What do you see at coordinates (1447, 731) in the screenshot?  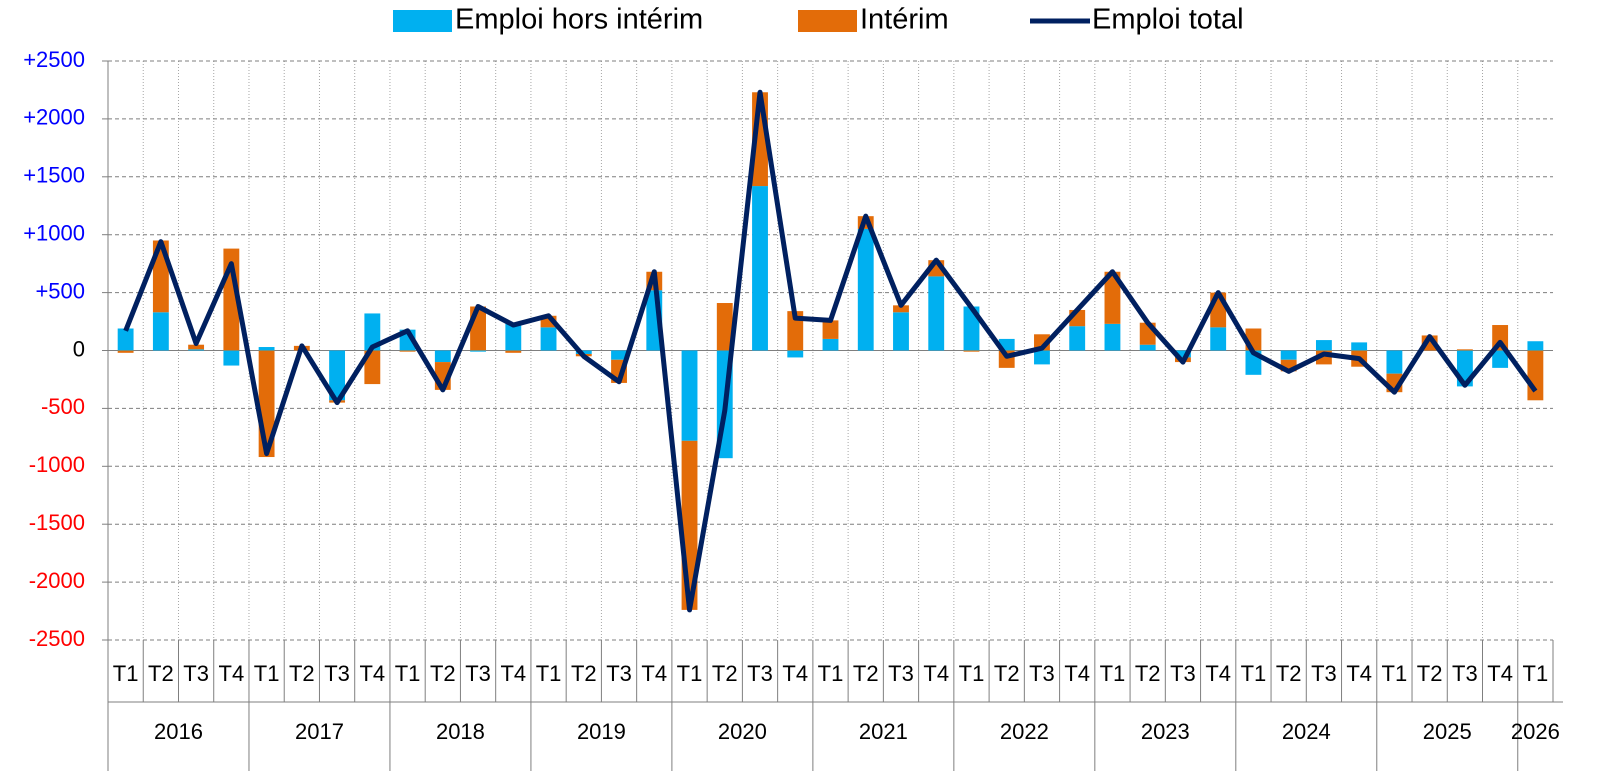 I see `year-label: 2025` at bounding box center [1447, 731].